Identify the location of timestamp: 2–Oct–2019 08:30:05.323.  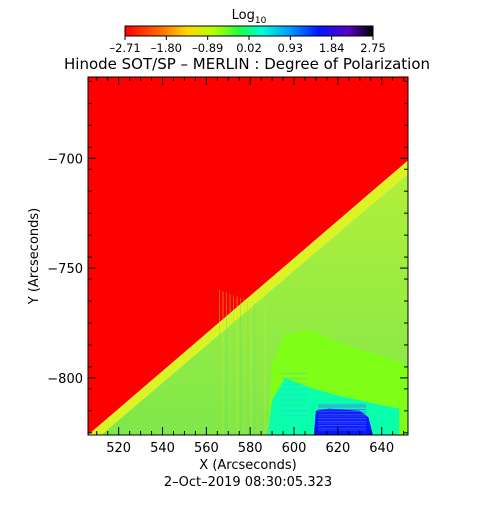
(248, 482).